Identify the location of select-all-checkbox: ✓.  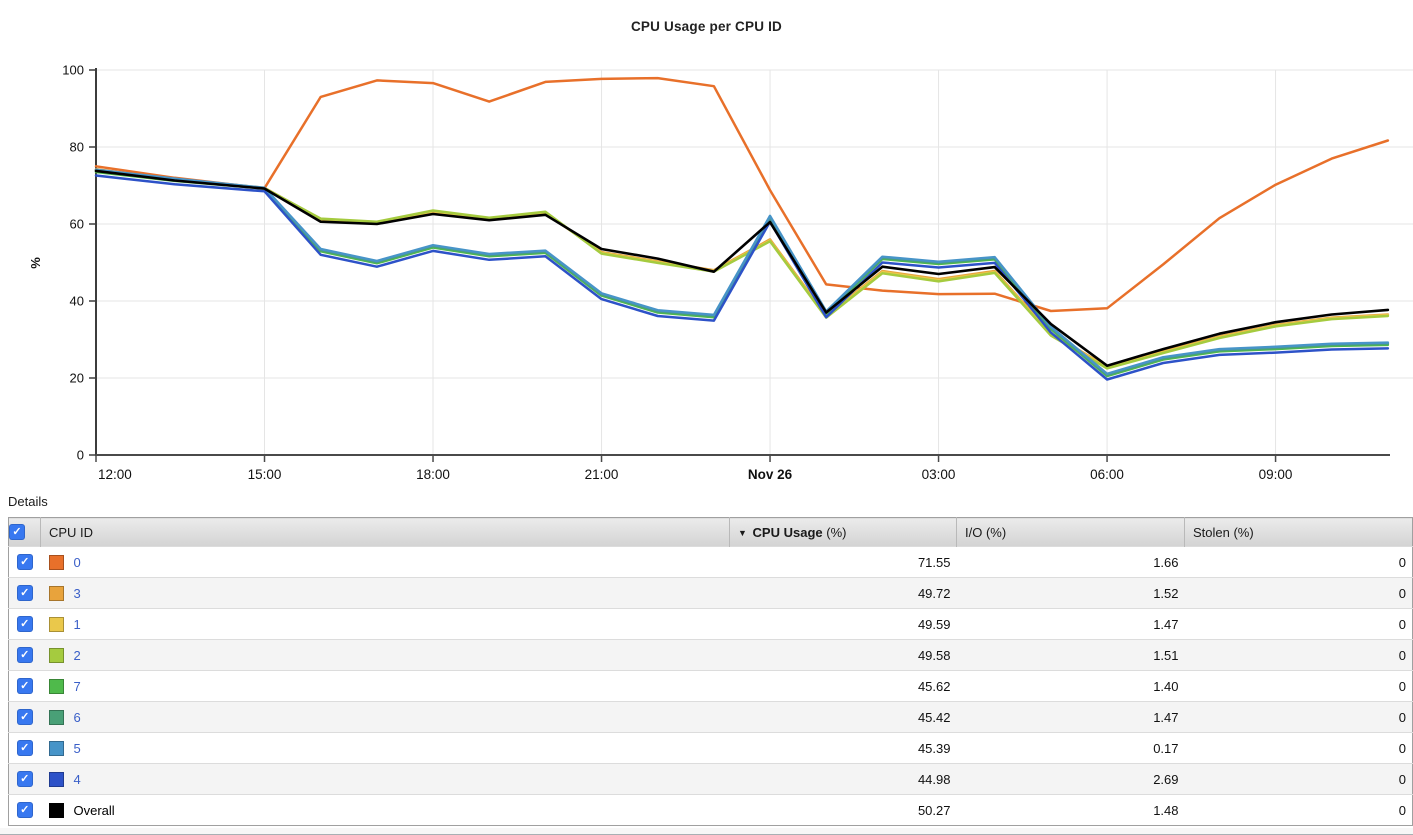
(17, 532).